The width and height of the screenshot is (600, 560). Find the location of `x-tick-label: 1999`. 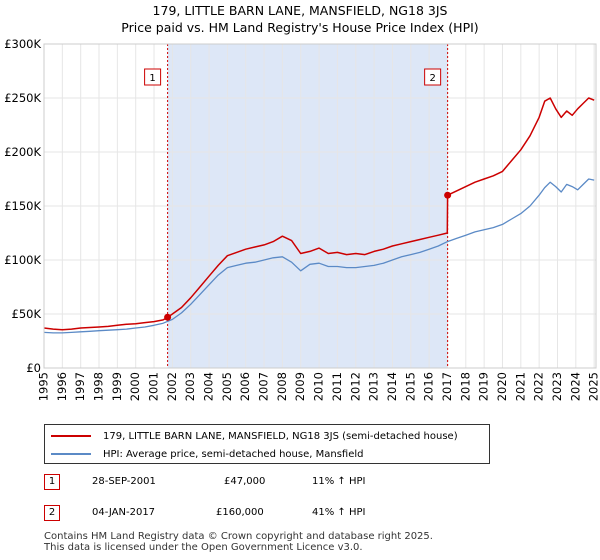

x-tick-label: 1999 is located at coordinates (117, 386).